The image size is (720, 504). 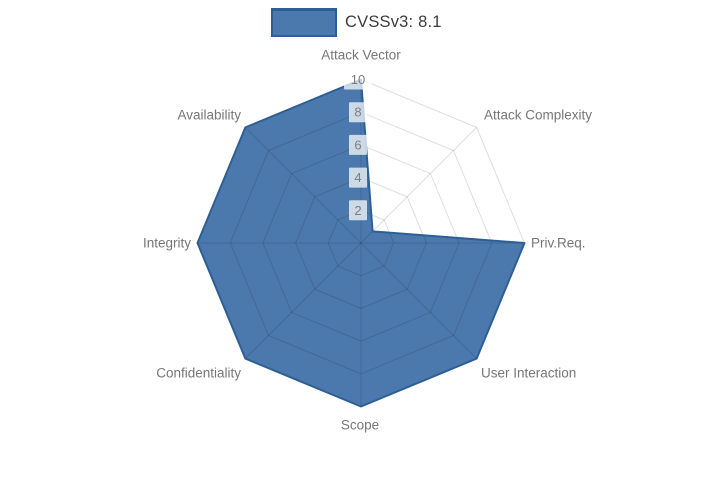 What do you see at coordinates (198, 373) in the screenshot?
I see `axis-category-label: Confidentiality` at bounding box center [198, 373].